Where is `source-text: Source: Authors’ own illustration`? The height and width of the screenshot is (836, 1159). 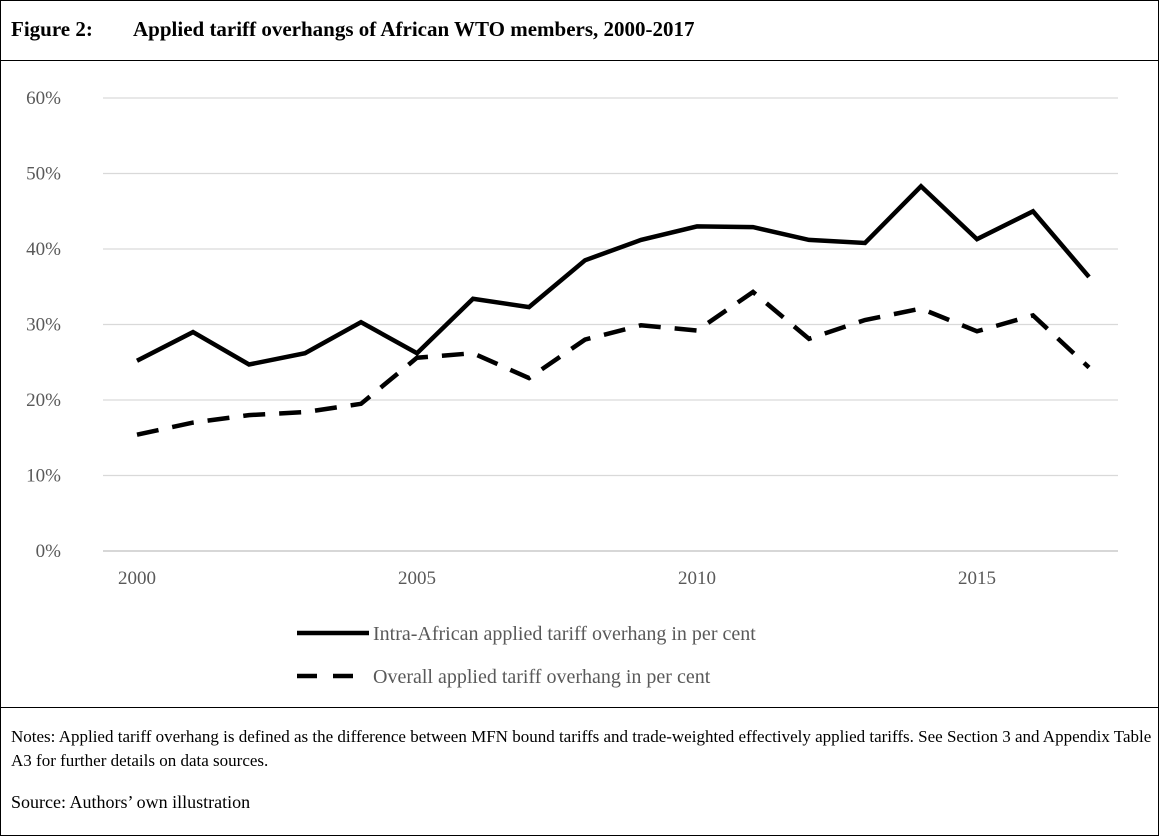 source-text: Source: Authors’ own illustration is located at coordinates (131, 802).